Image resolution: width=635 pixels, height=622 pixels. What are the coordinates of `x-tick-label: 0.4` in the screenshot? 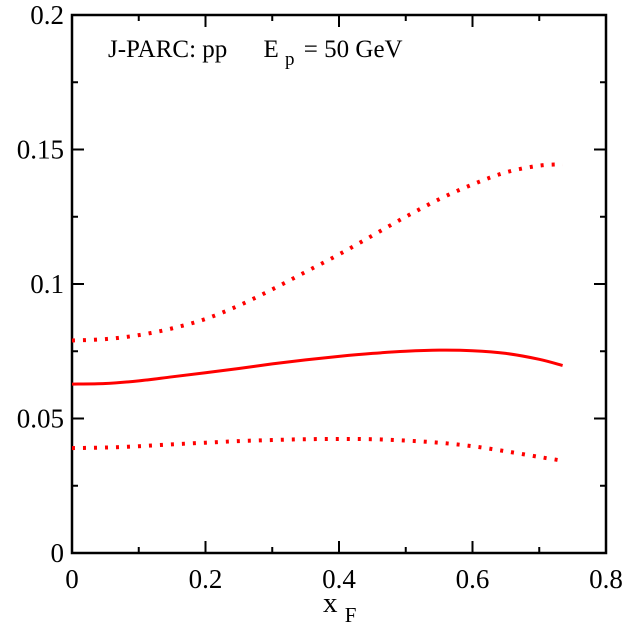 It's located at (339, 579).